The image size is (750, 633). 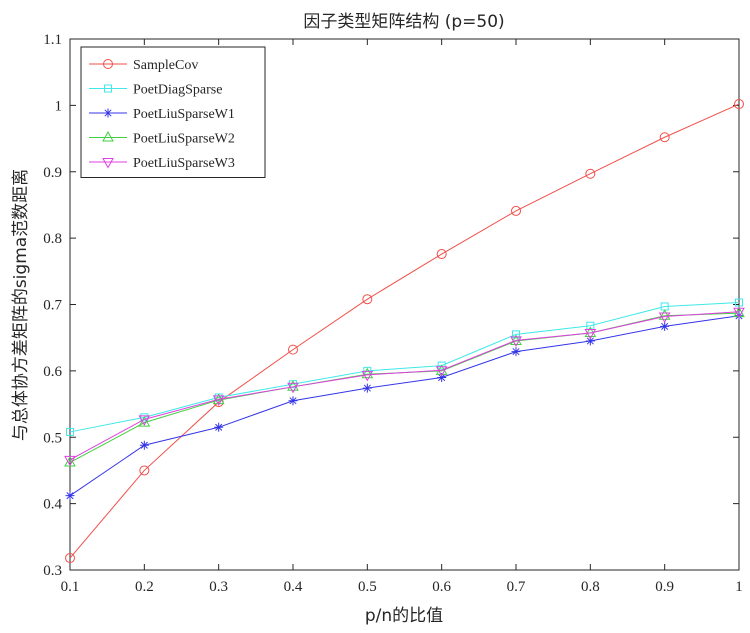 What do you see at coordinates (52, 438) in the screenshot?
I see `y-tick-label: 0.5` at bounding box center [52, 438].